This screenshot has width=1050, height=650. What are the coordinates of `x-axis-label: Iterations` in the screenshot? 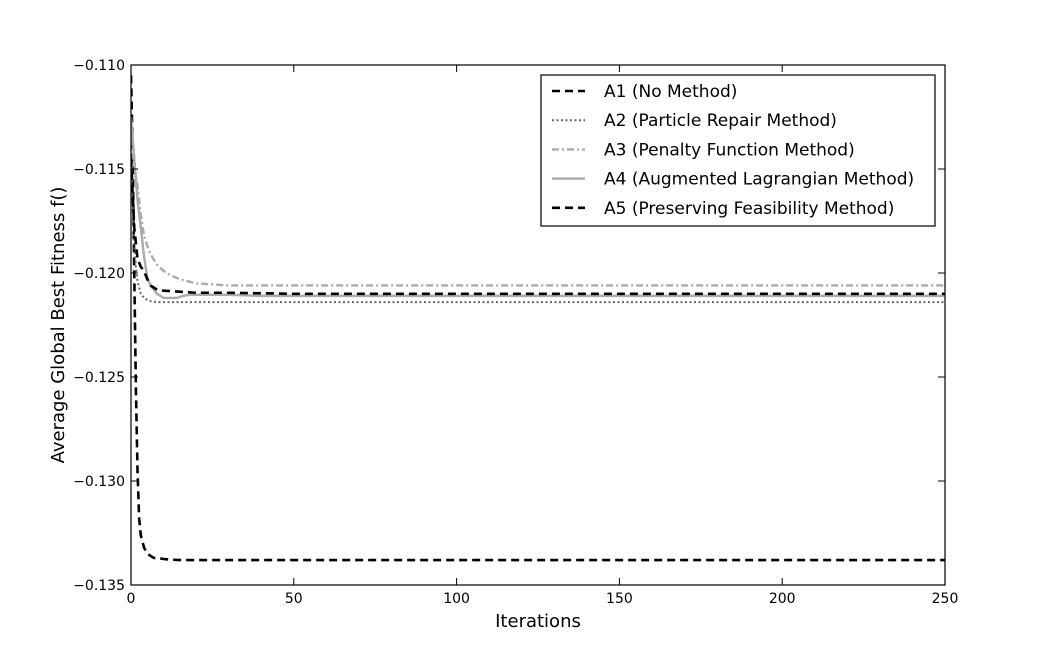 It's located at (538, 621).